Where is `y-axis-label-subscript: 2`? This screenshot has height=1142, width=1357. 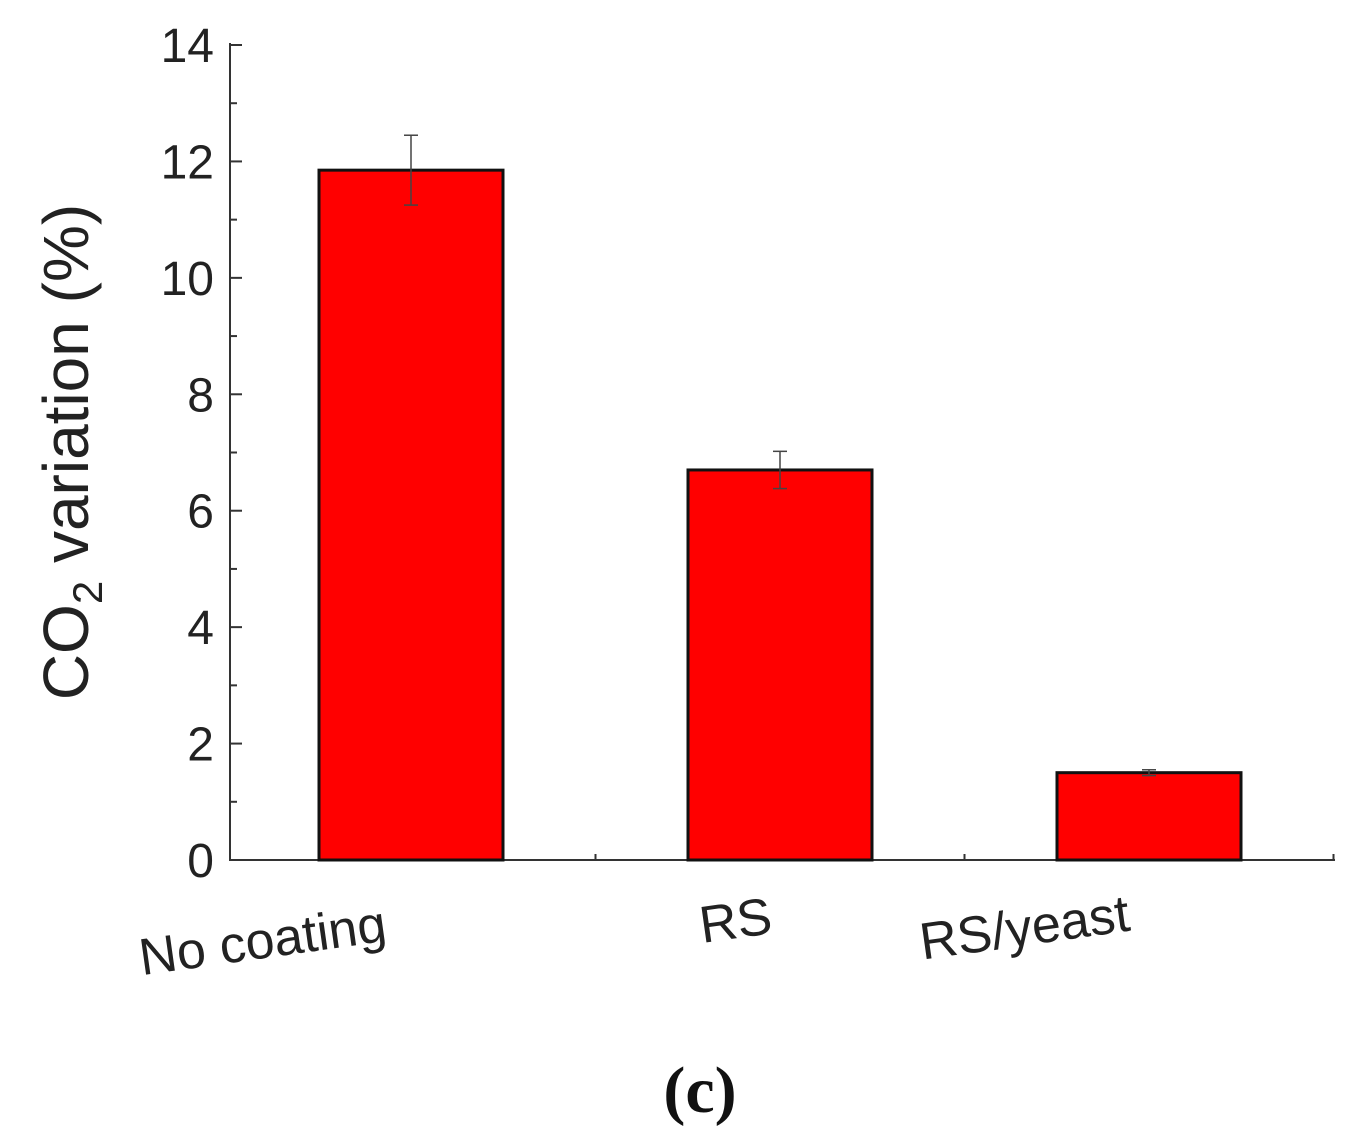
y-axis-label-subscript: 2 is located at coordinates (87, 592).